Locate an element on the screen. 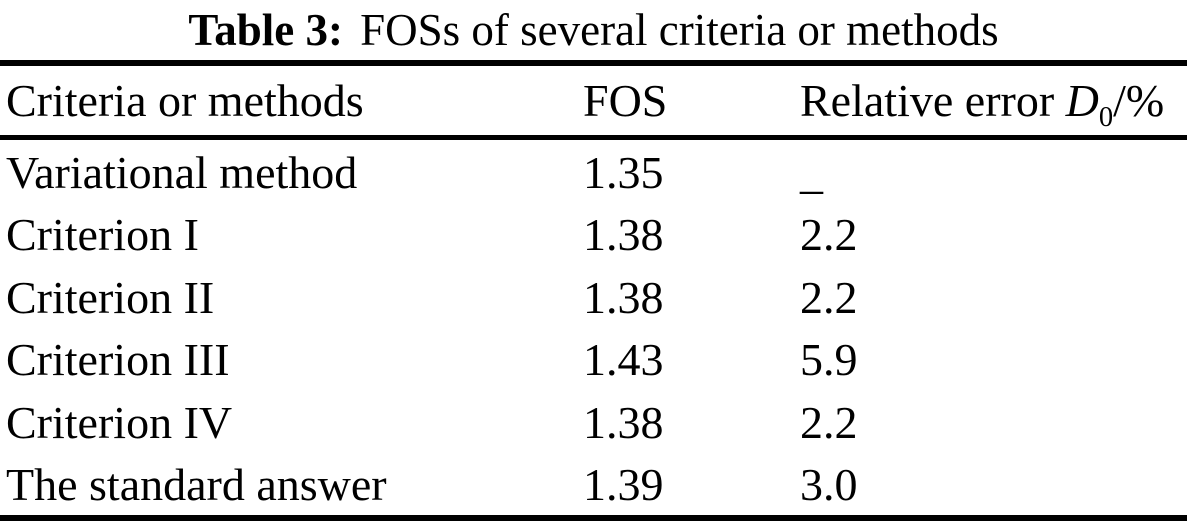 Image resolution: width=1187 pixels, height=525 pixels. cell-method: Criterion III is located at coordinates (118, 360).